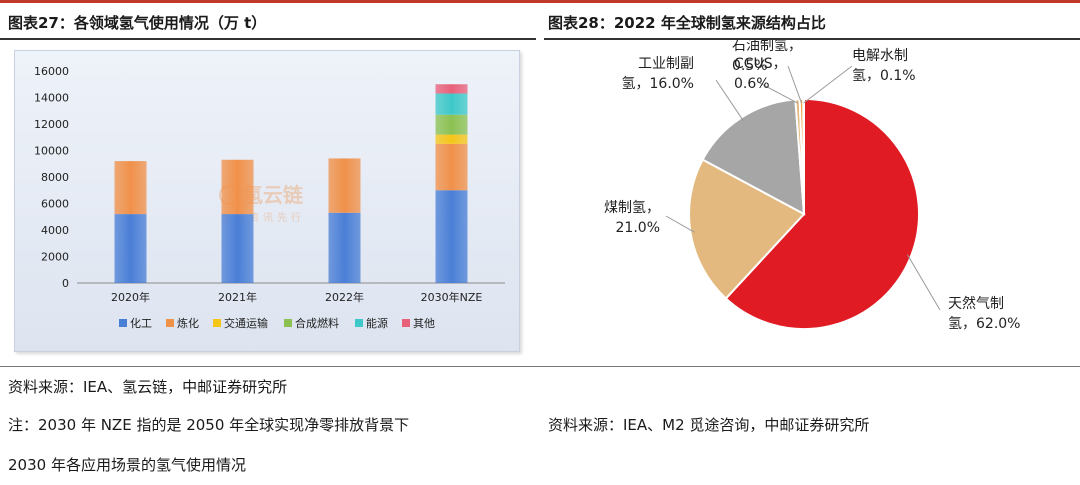 Image resolution: width=1080 pixels, height=485 pixels. I want to click on top-accent-rule, so click(540, 1).